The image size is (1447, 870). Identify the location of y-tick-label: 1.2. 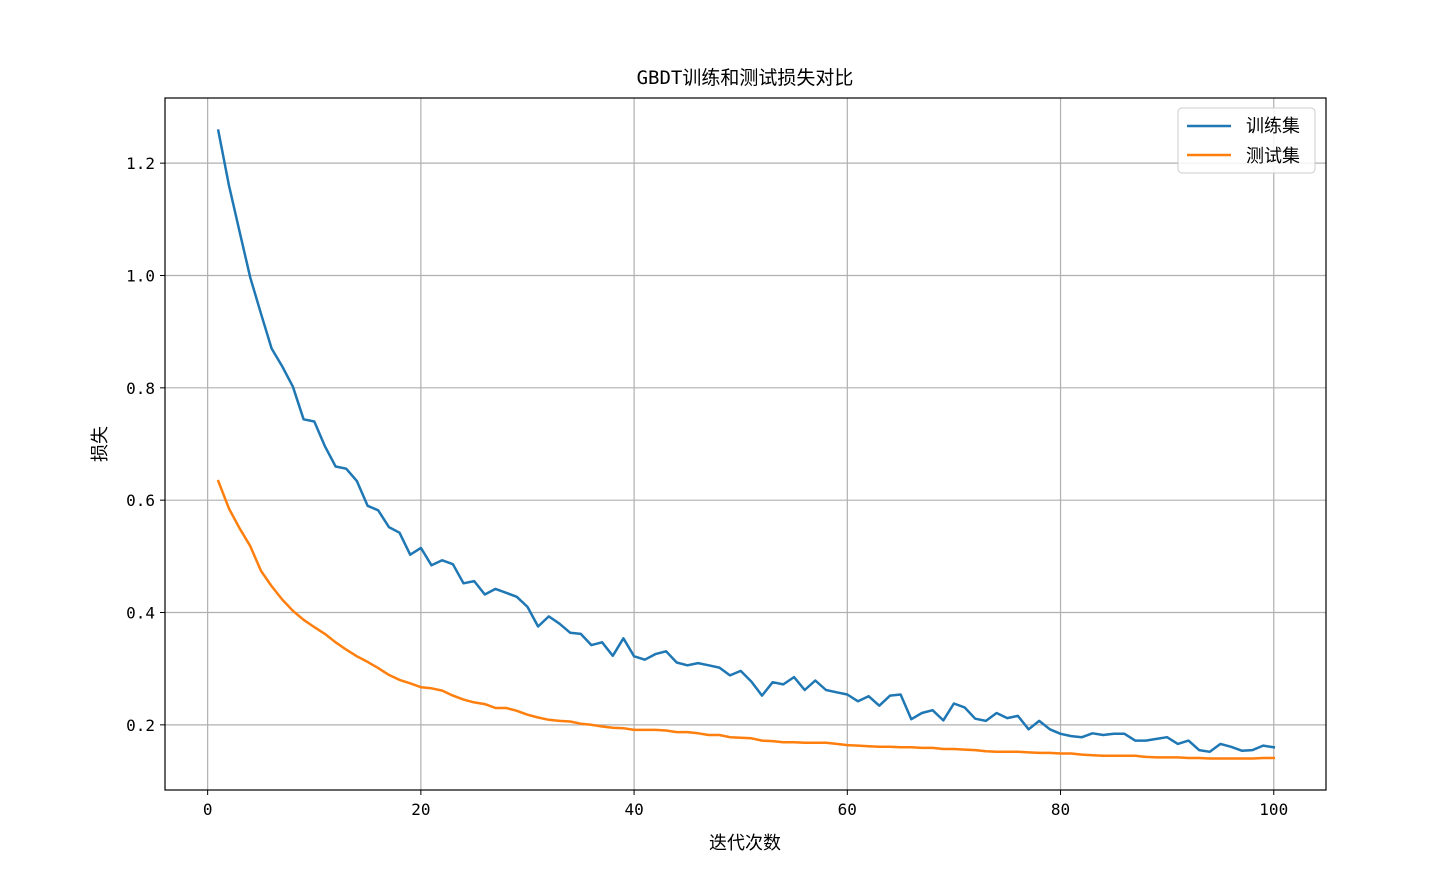
(140, 163).